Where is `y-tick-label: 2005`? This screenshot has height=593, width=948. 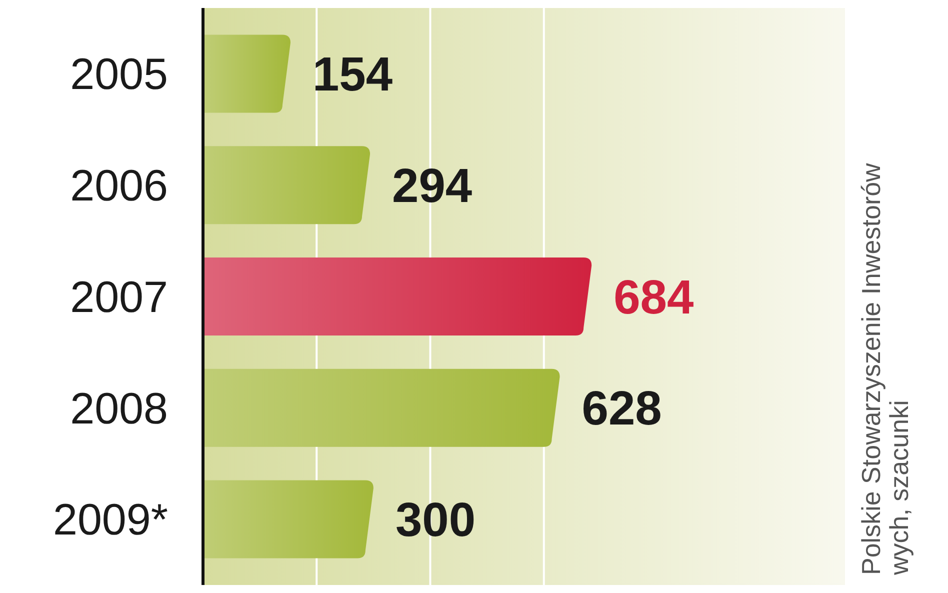
y-tick-label: 2005 is located at coordinates (119, 75).